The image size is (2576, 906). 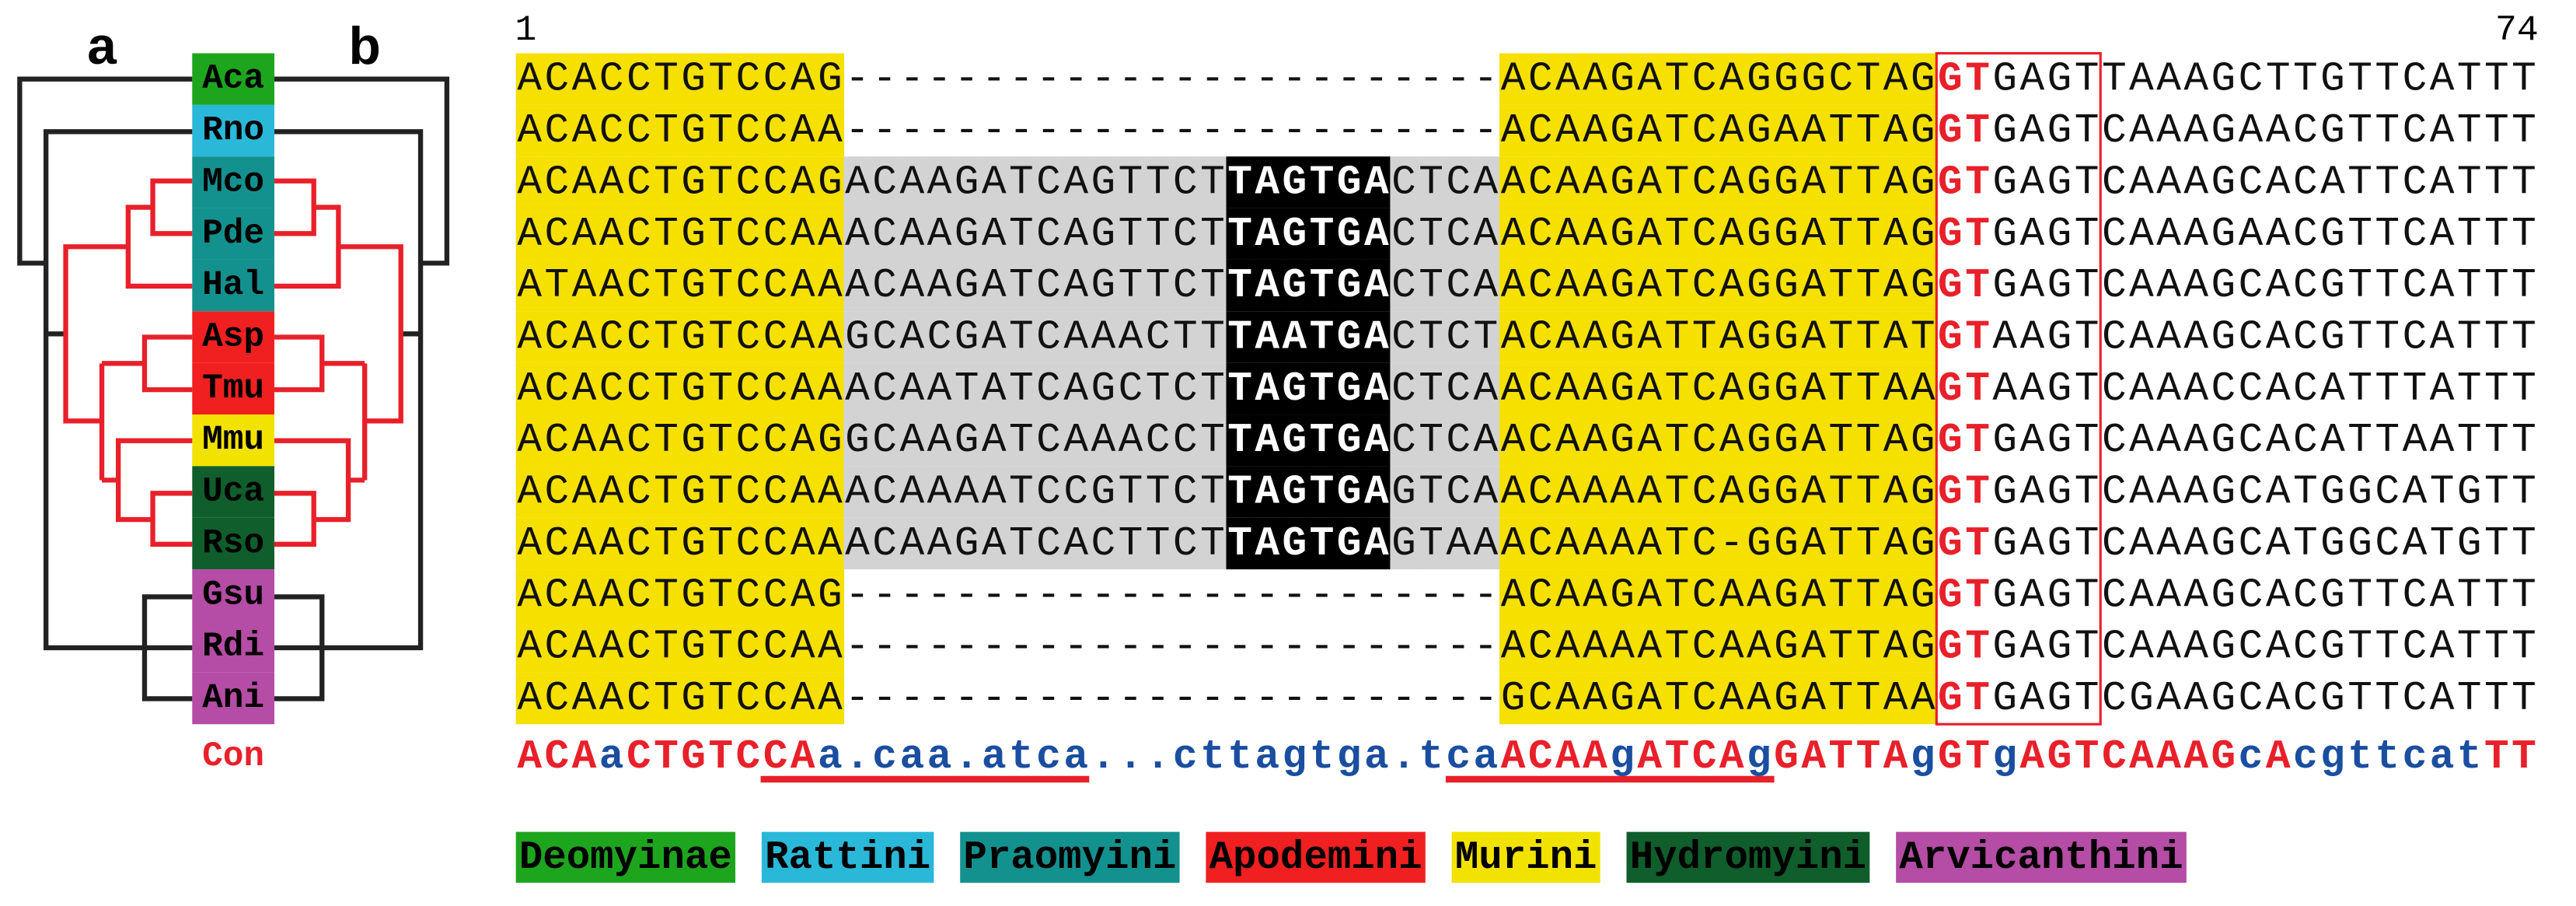 What do you see at coordinates (626, 858) in the screenshot?
I see `legend-label: Deomyinae` at bounding box center [626, 858].